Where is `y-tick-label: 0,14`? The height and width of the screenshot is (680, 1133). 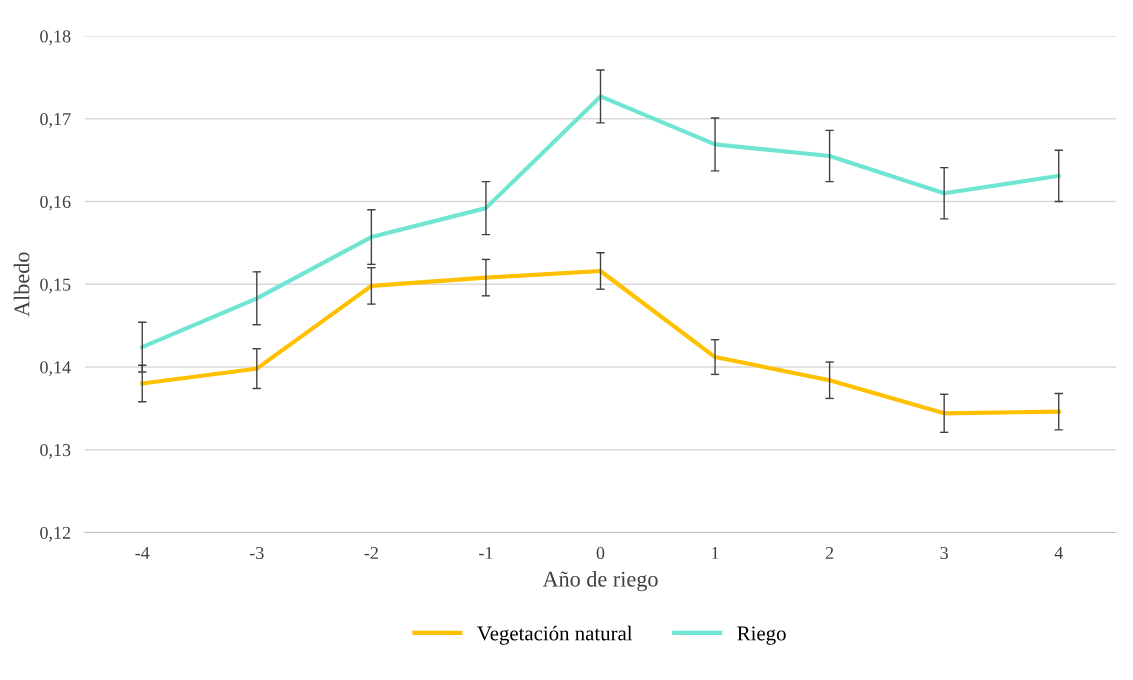
y-tick-label: 0,14 is located at coordinates (55, 369).